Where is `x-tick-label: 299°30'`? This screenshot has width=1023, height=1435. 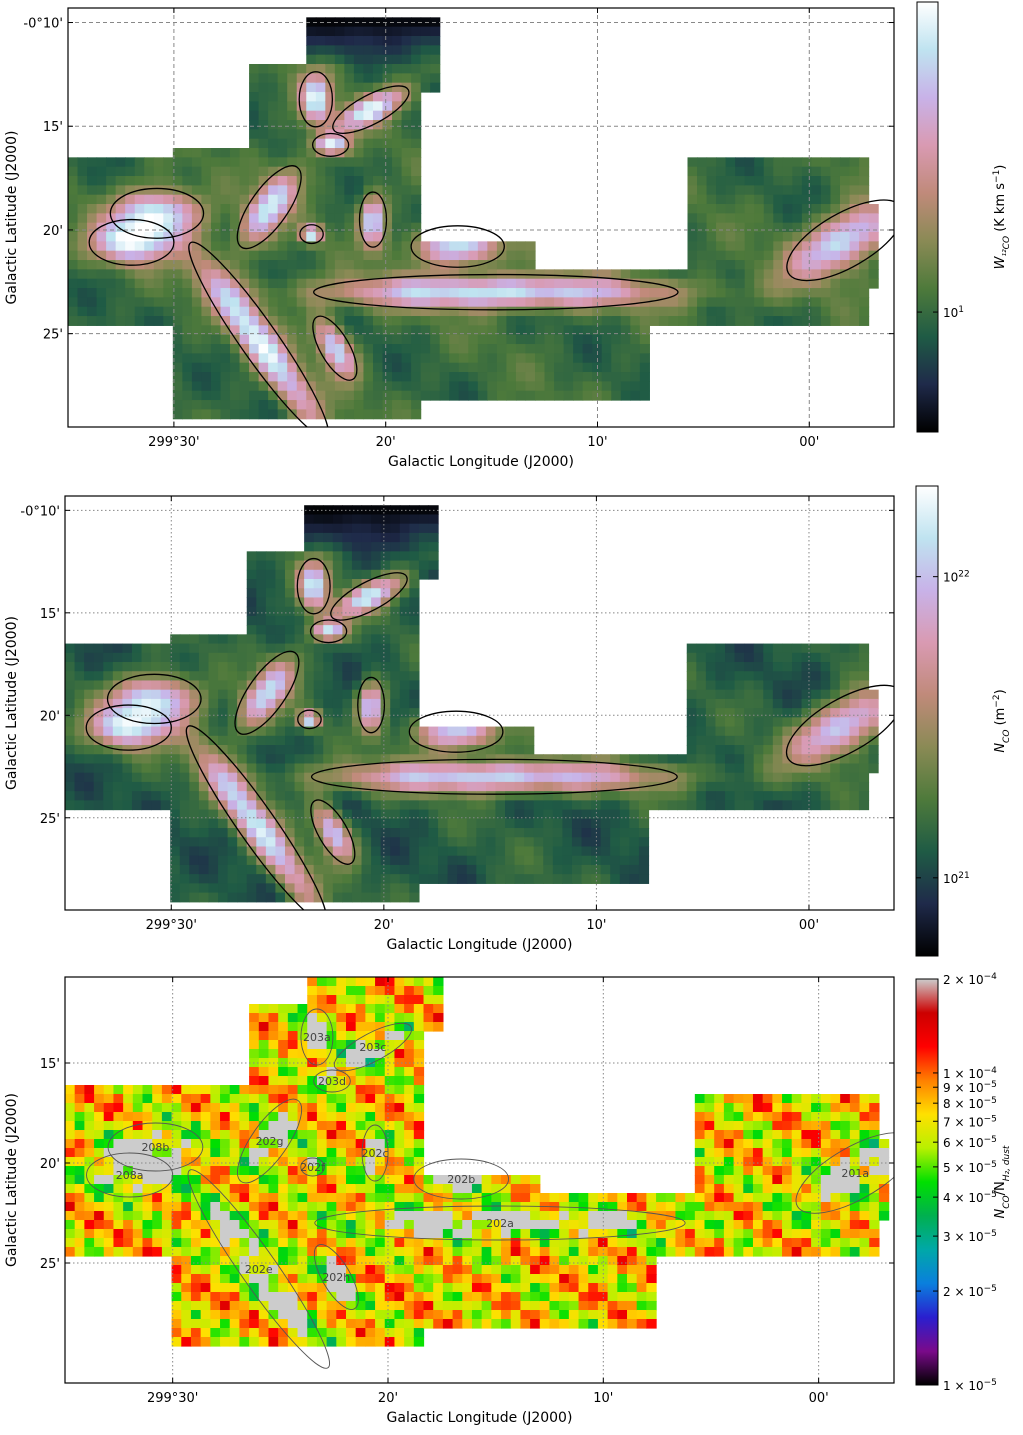 x-tick-label: 299°30' is located at coordinates (173, 442).